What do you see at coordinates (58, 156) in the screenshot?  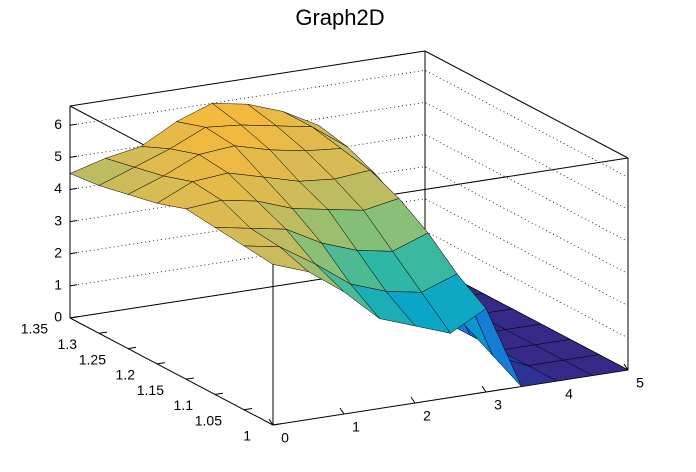 I see `z-tick-label: 5` at bounding box center [58, 156].